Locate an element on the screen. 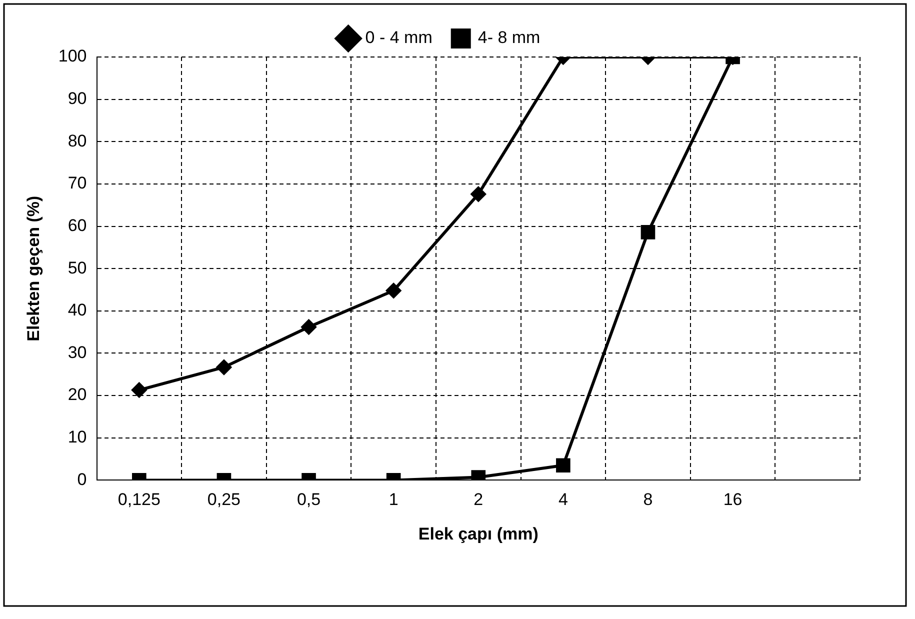 This screenshot has height=619, width=915. y-tick-label: 40 is located at coordinates (77, 310).